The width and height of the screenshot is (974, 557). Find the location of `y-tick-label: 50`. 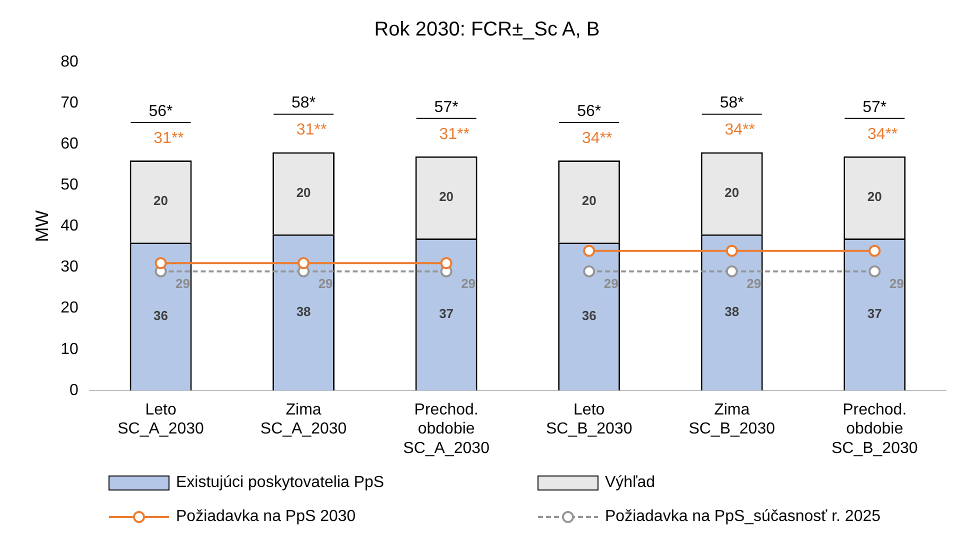

y-tick-label: 50 is located at coordinates (69, 185).